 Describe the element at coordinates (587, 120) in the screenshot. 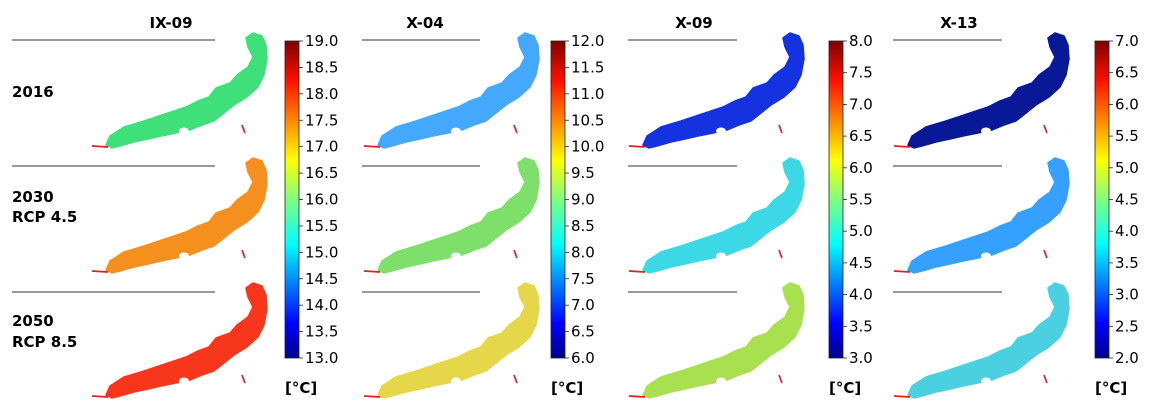

I see `colorbar-tick-label: 10.5` at that location.